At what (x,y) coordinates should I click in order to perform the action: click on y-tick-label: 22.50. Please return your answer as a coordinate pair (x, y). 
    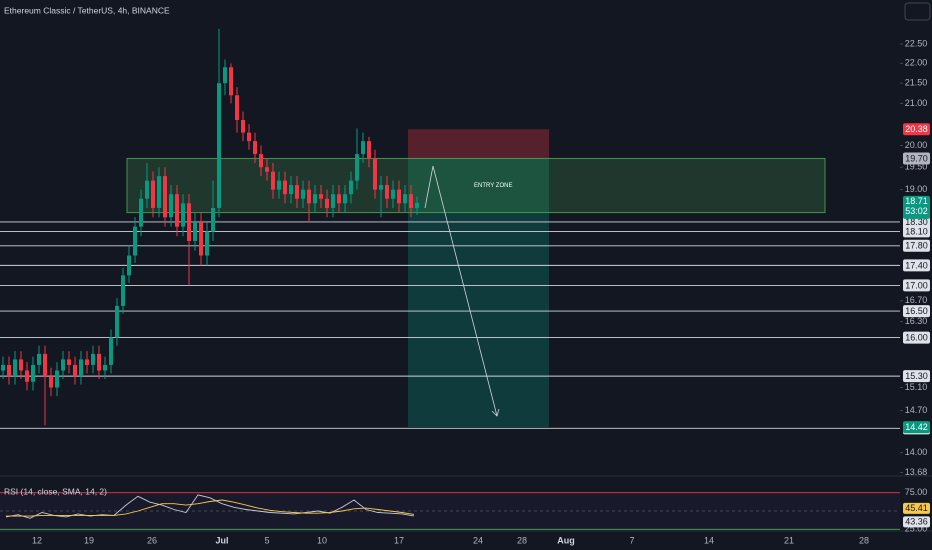
    Looking at the image, I should click on (916, 43).